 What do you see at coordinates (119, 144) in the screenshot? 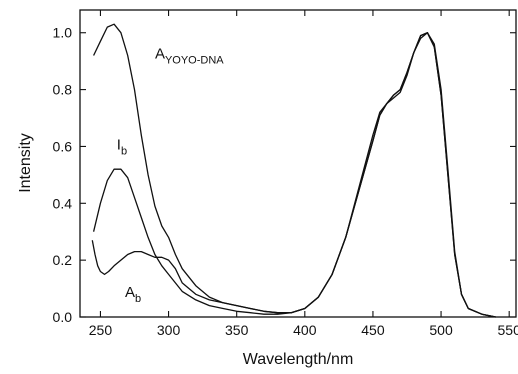
I see `annotation-main: I` at bounding box center [119, 144].